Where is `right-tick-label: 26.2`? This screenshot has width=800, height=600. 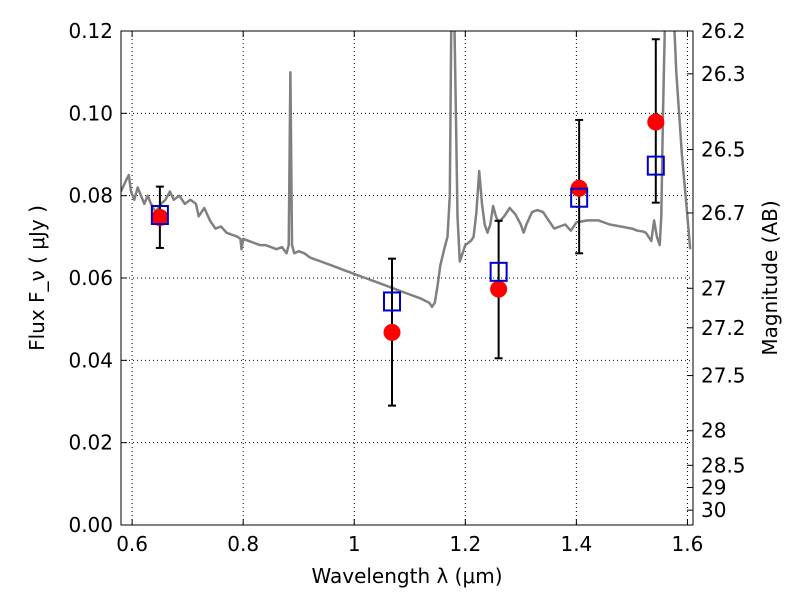
right-tick-label: 26.2 is located at coordinates (723, 31).